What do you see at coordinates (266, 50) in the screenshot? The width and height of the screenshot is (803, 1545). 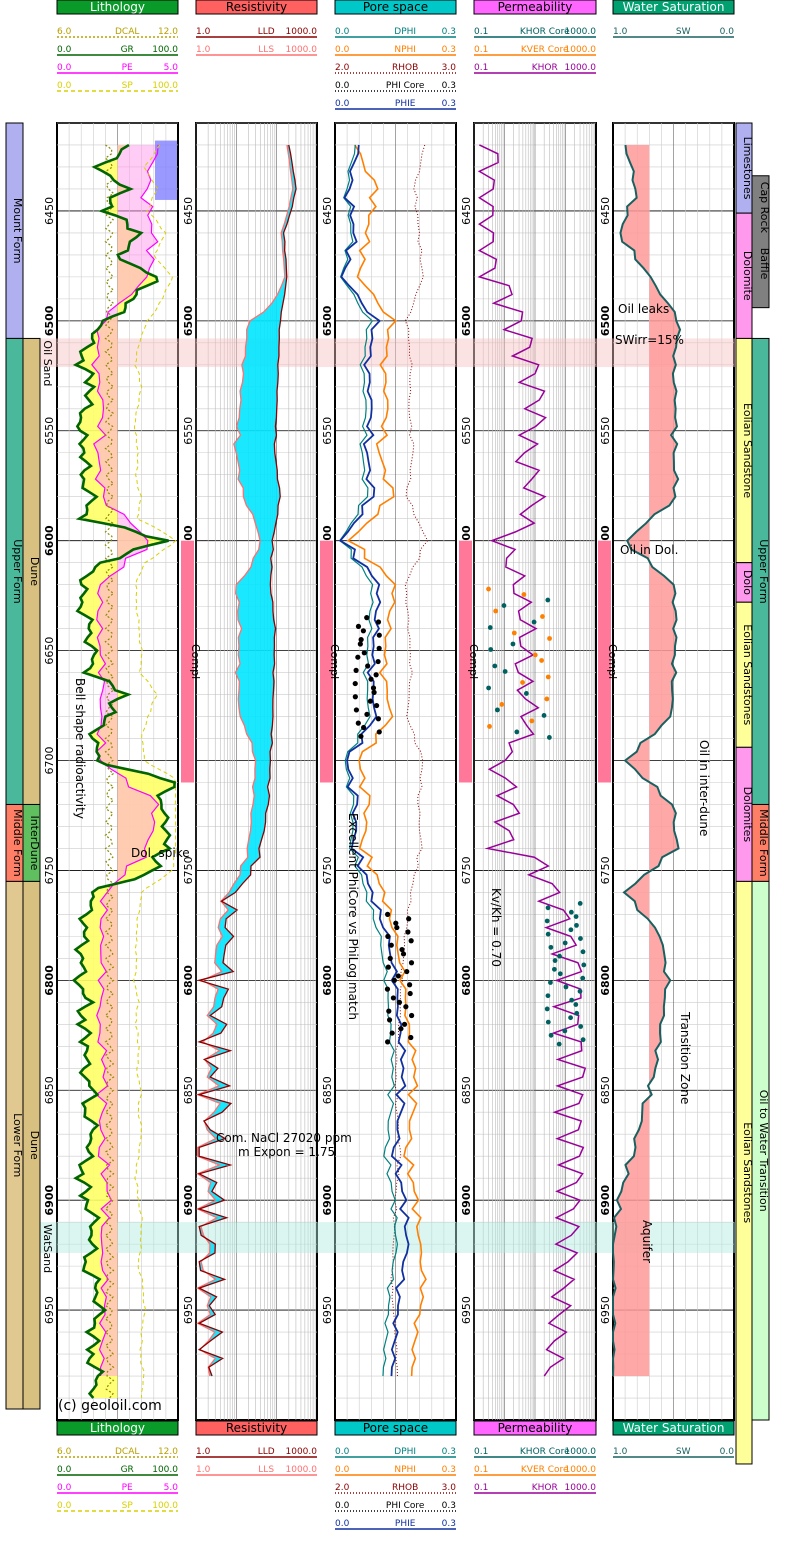 I see `legend-name-LLS-top: LLS` at bounding box center [266, 50].